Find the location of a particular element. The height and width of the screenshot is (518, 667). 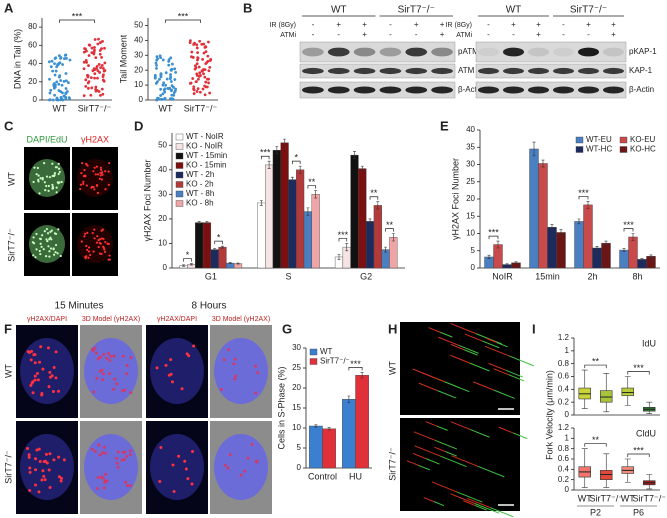

y-tick-label: 5 is located at coordinates (299, 447).